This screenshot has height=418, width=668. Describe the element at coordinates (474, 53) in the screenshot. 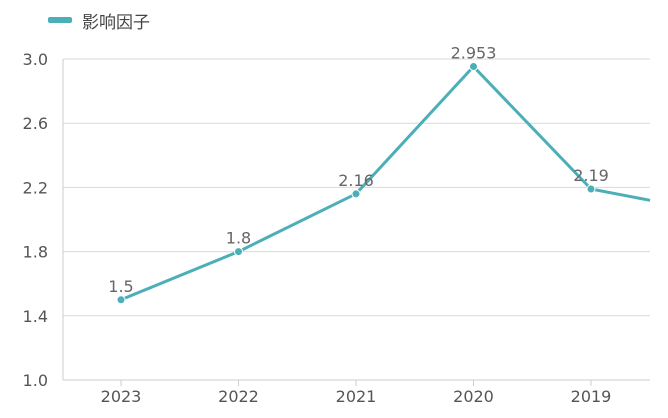

I see `data-label: 2.953` at that location.